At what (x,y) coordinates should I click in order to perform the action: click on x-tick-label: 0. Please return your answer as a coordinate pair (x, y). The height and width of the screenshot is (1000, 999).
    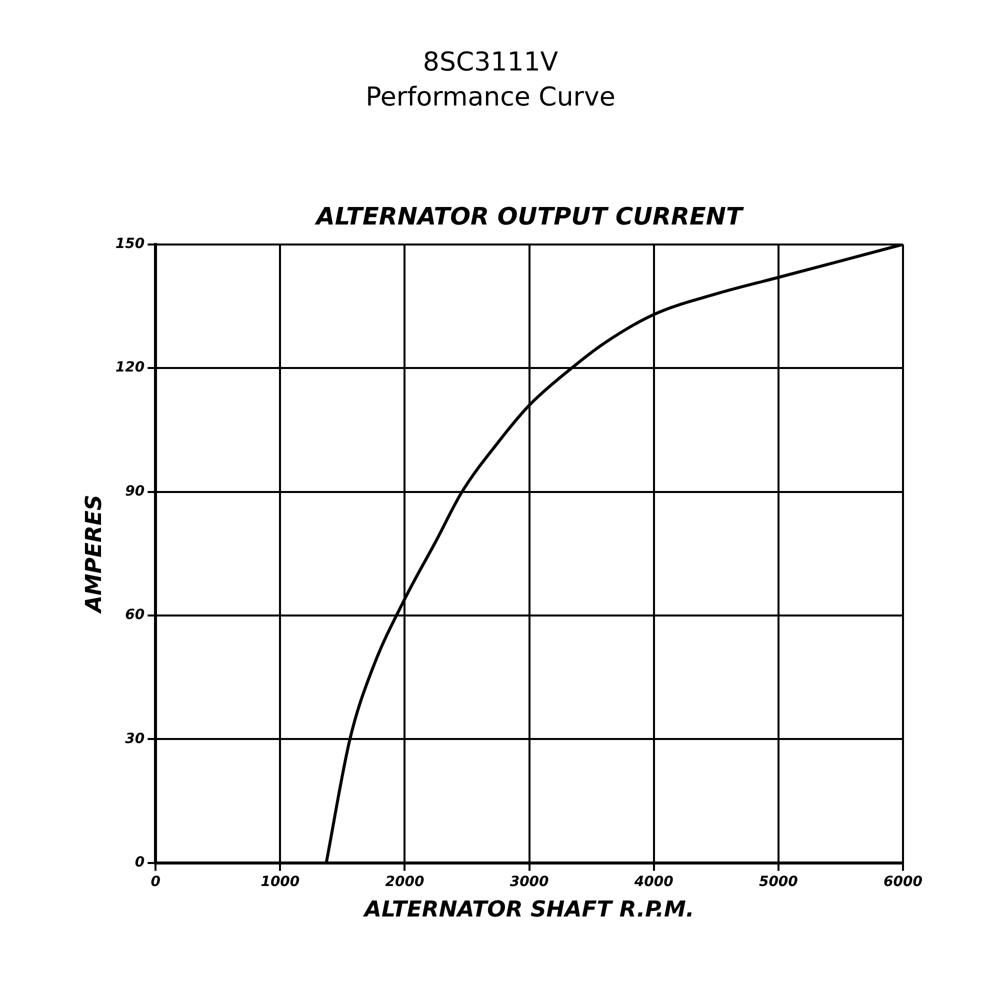
    Looking at the image, I should click on (155, 882).